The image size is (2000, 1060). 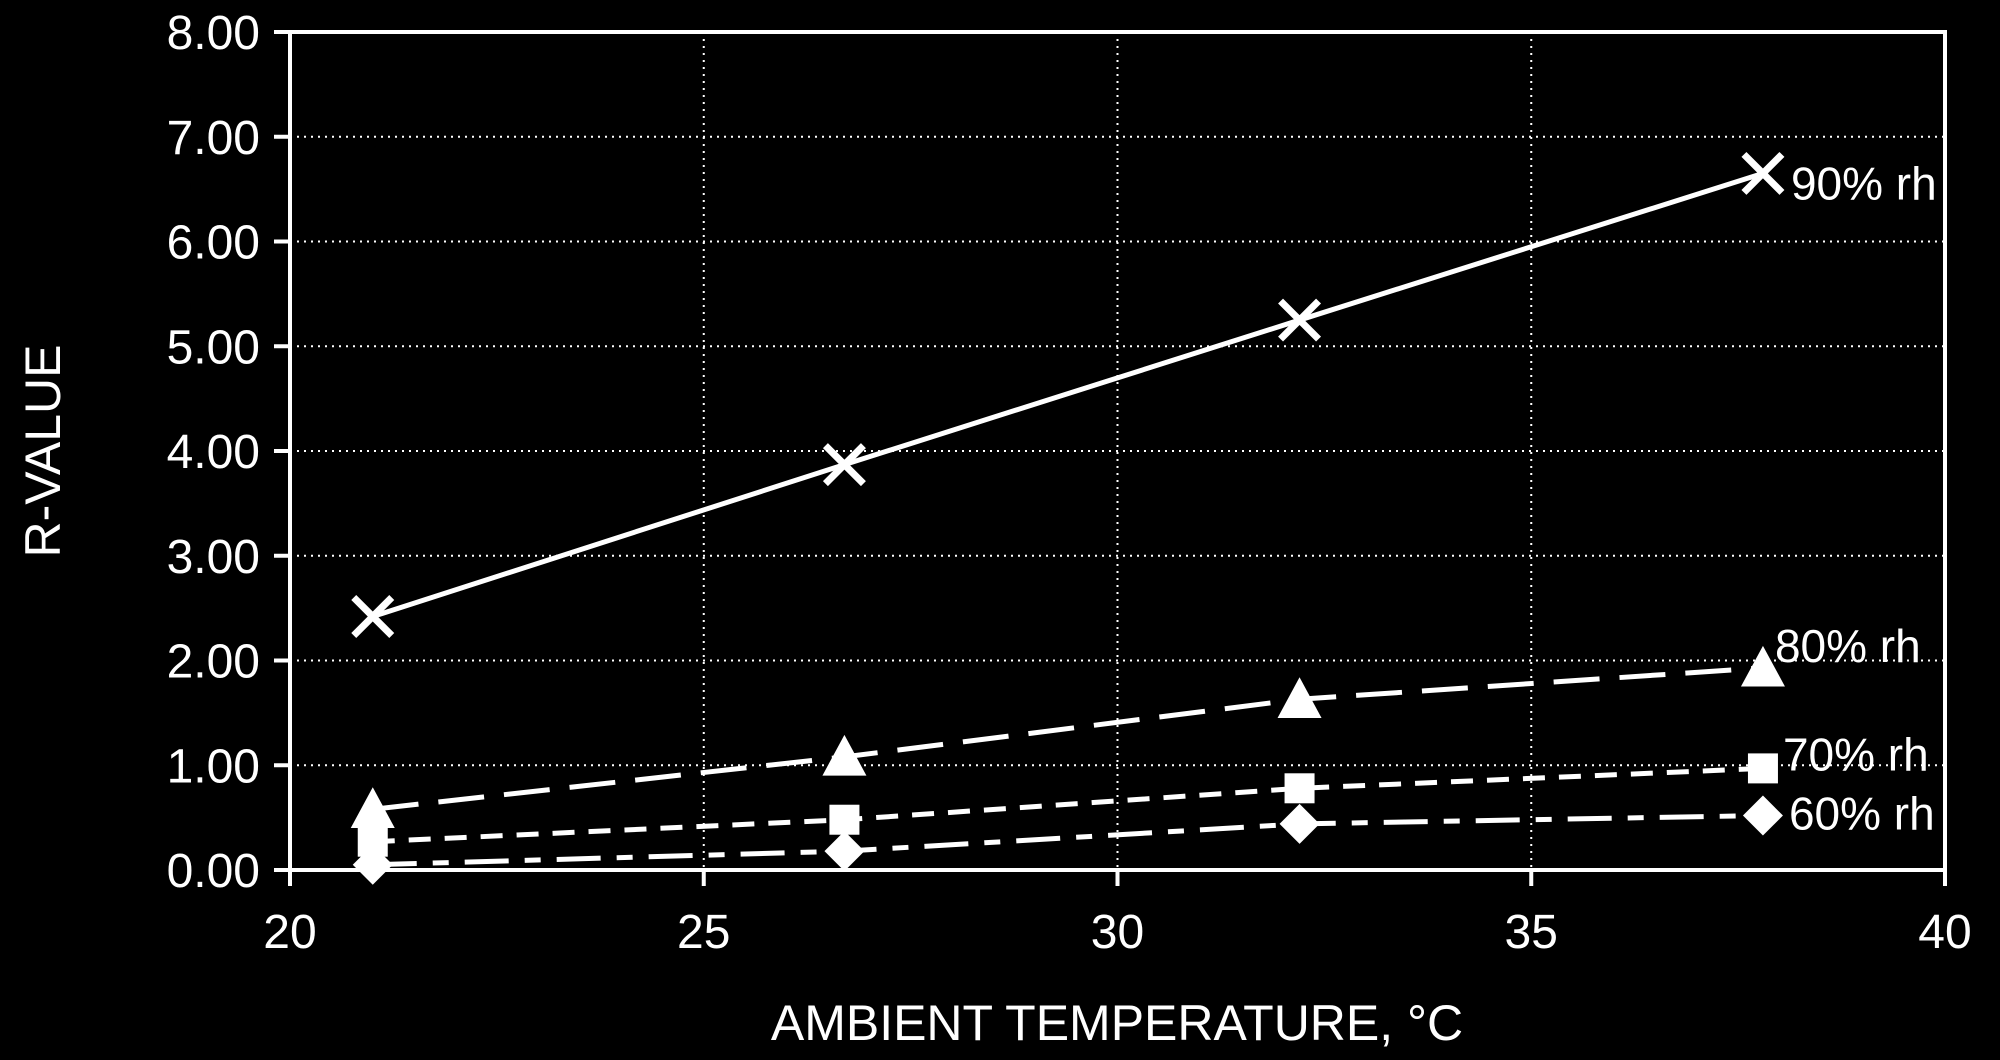 What do you see at coordinates (1117, 1023) in the screenshot?
I see `x-axis-title: AMBIENT TEMPERATURE, °C` at bounding box center [1117, 1023].